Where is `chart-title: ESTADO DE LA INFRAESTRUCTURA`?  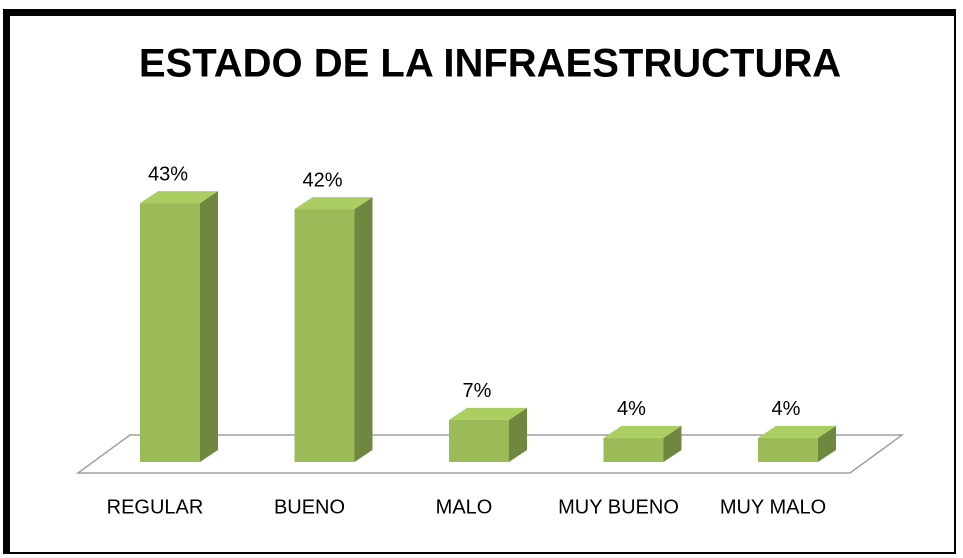
chart-title: ESTADO DE LA INFRAESTRUCTURA is located at coordinates (490, 64).